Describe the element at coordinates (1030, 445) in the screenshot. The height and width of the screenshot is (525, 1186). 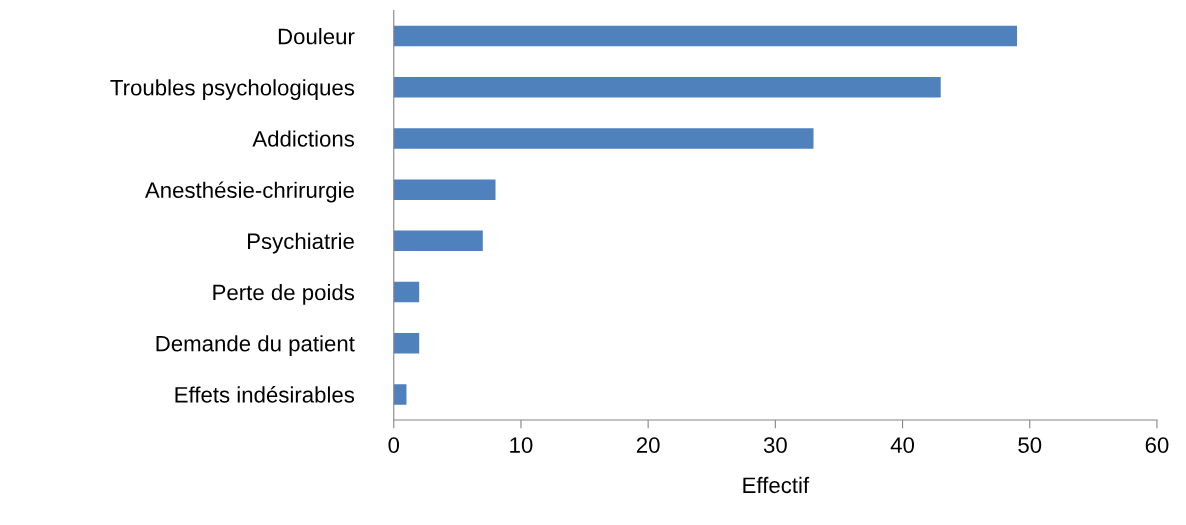
I see `x-tick-label: 50` at that location.